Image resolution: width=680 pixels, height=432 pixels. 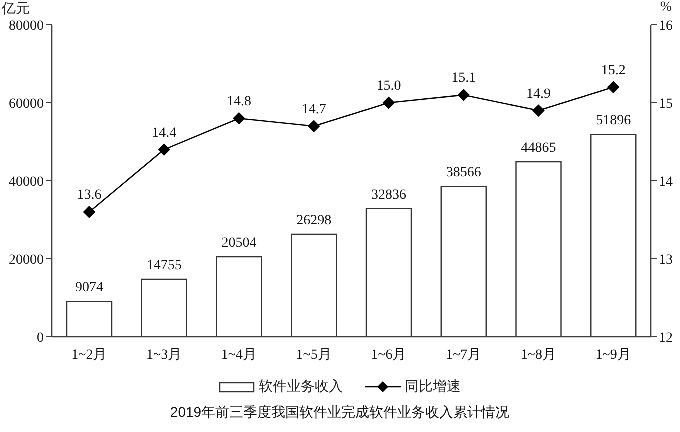 What do you see at coordinates (314, 220) in the screenshot?
I see `data-label: 26298` at bounding box center [314, 220].